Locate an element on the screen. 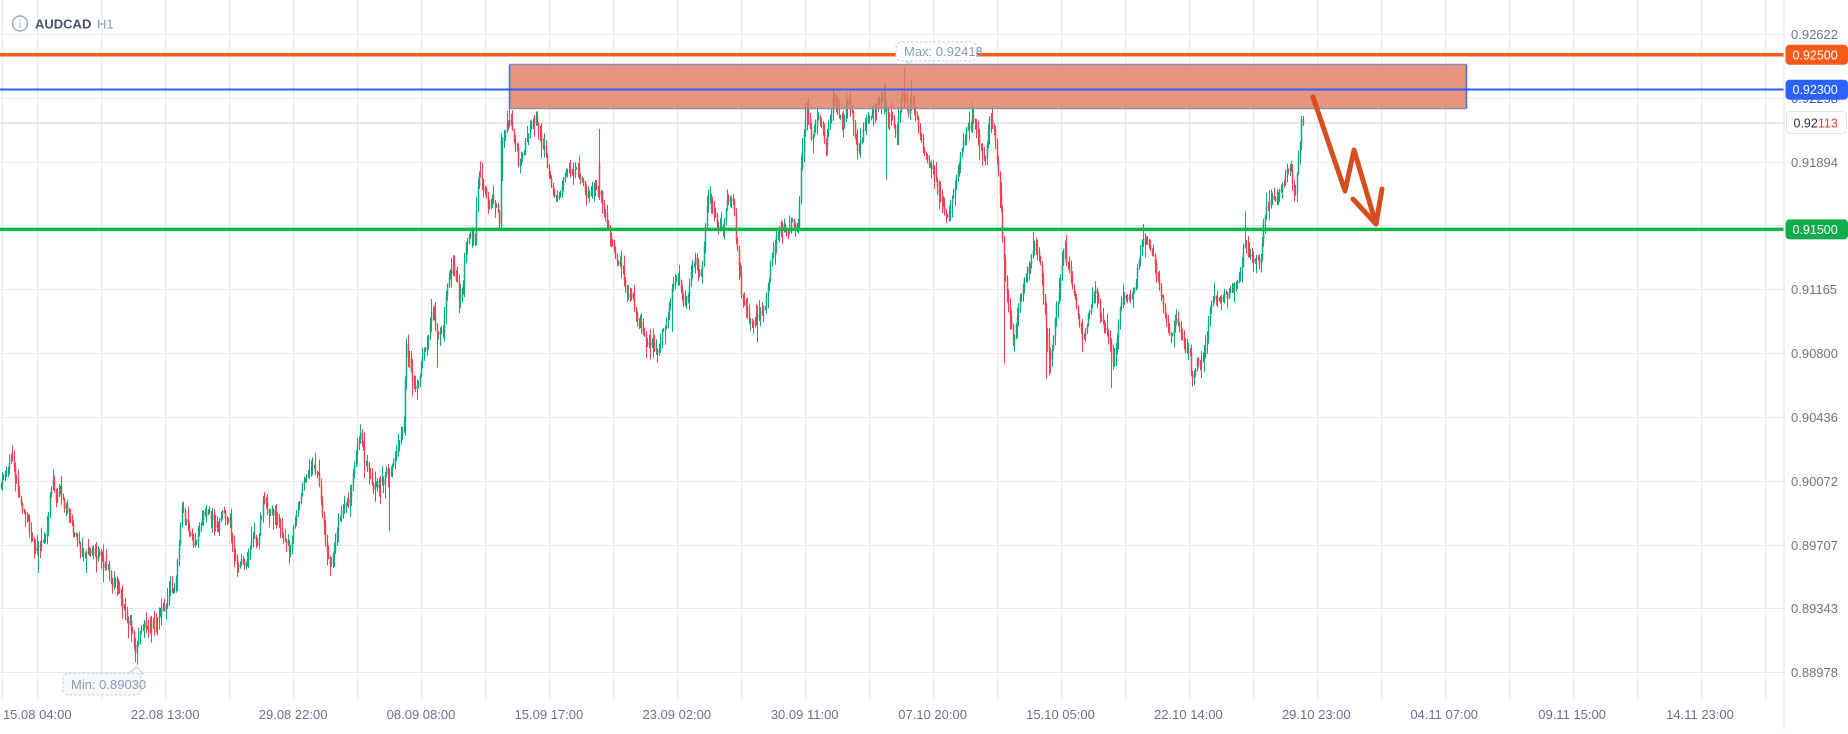 This screenshot has height=734, width=1848. svg-text: 22.08 13:00 is located at coordinates (165, 714).